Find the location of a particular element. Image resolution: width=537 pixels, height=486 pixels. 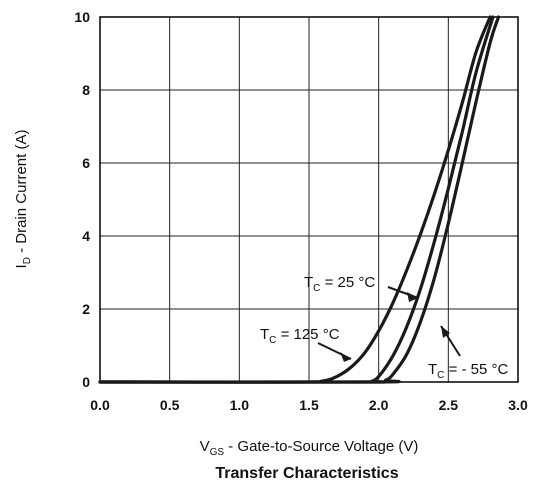

x-axis-title: VGS - Gate-to-Source Voltage (V) is located at coordinates (309, 448).